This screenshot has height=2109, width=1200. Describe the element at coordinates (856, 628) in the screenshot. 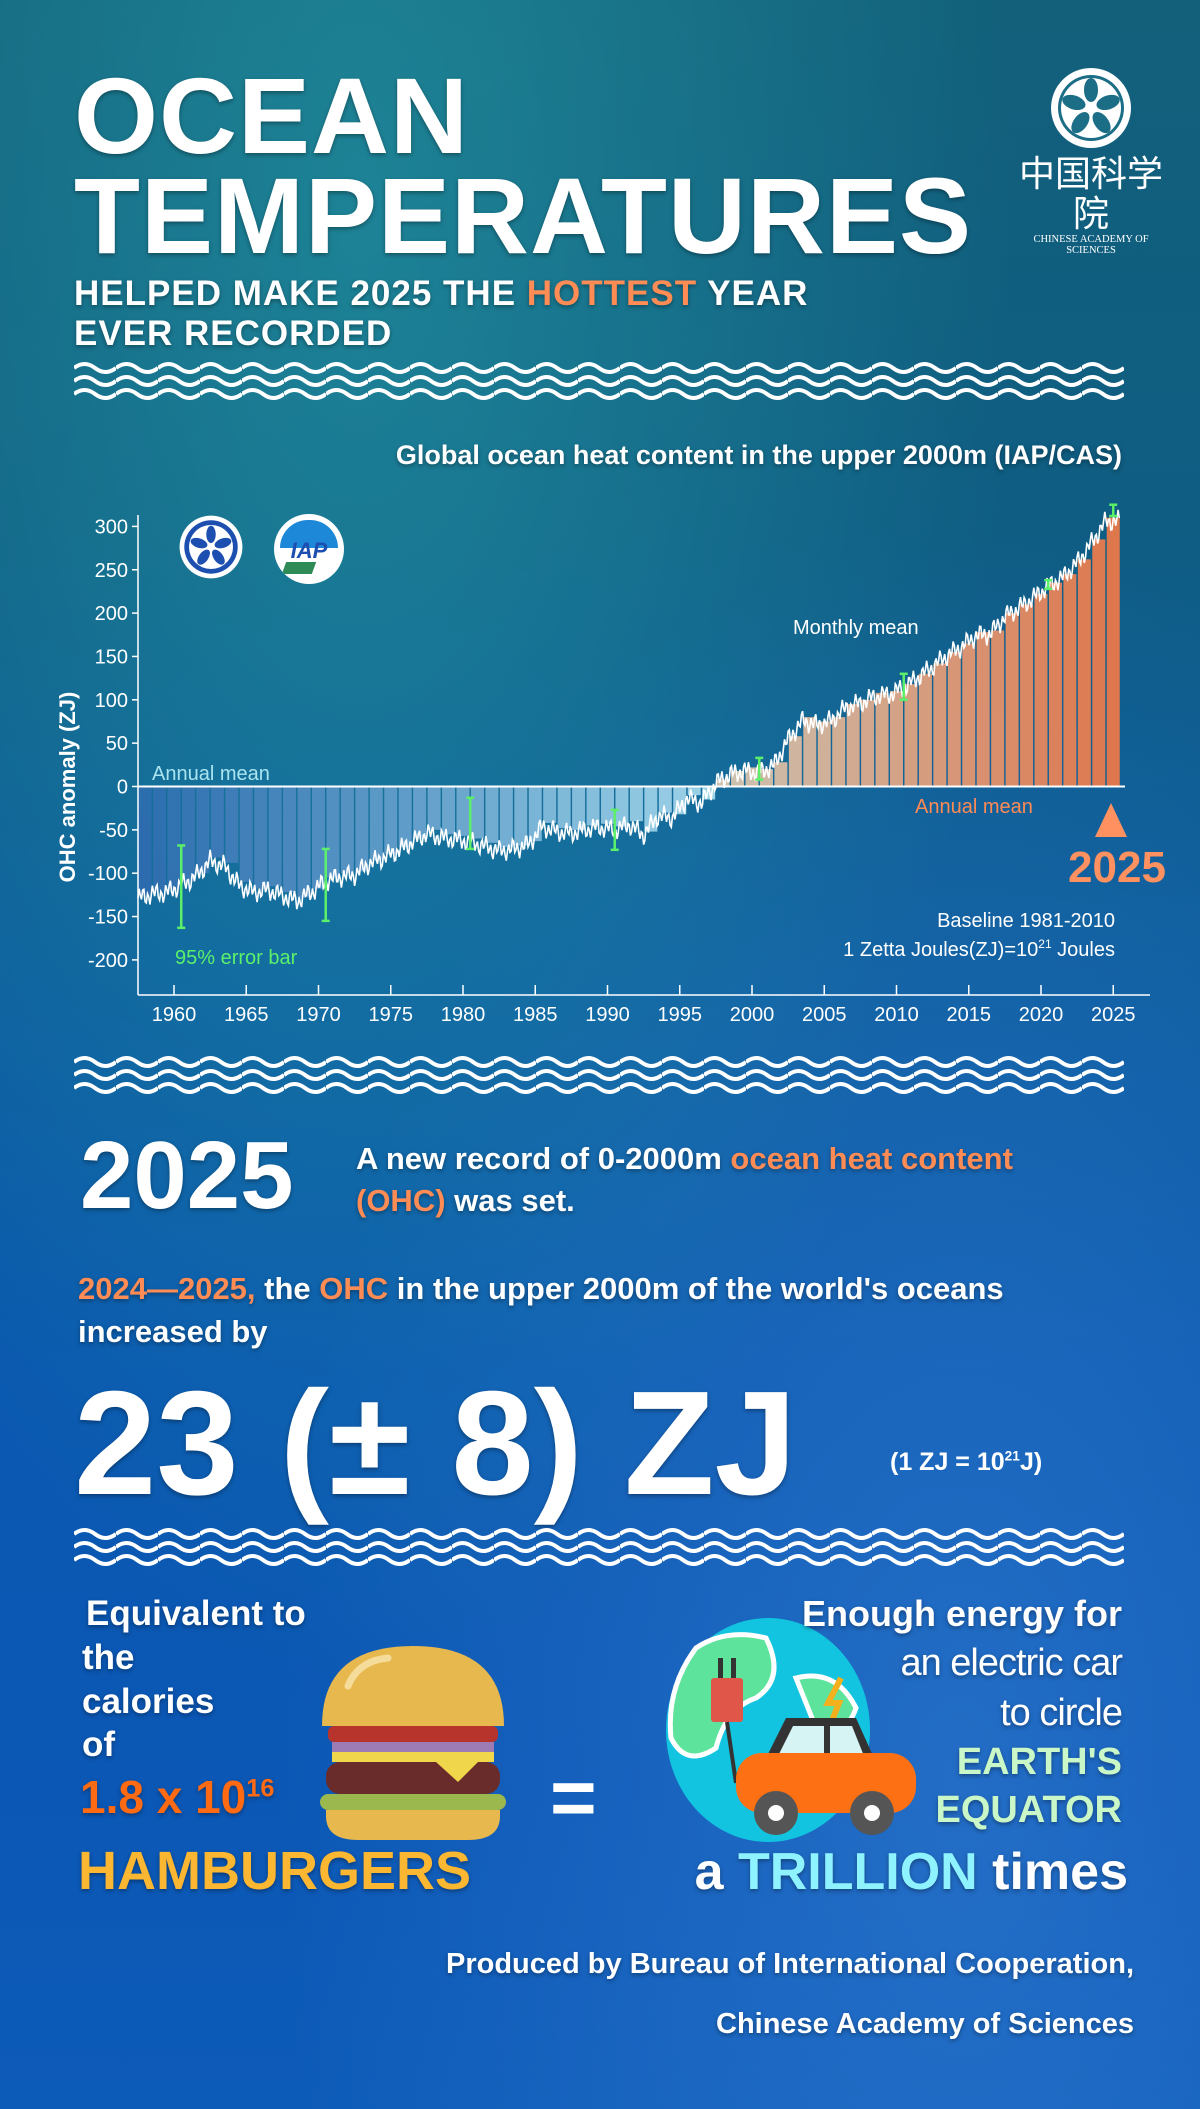

I see `monthly-mean-label: Monthly mean` at that location.